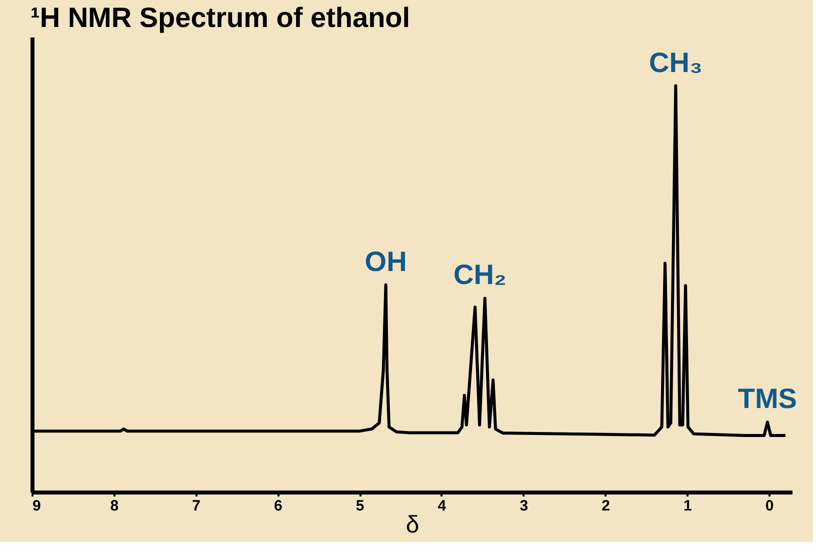  What do you see at coordinates (278, 506) in the screenshot?
I see `x-tick-label: 6` at bounding box center [278, 506].